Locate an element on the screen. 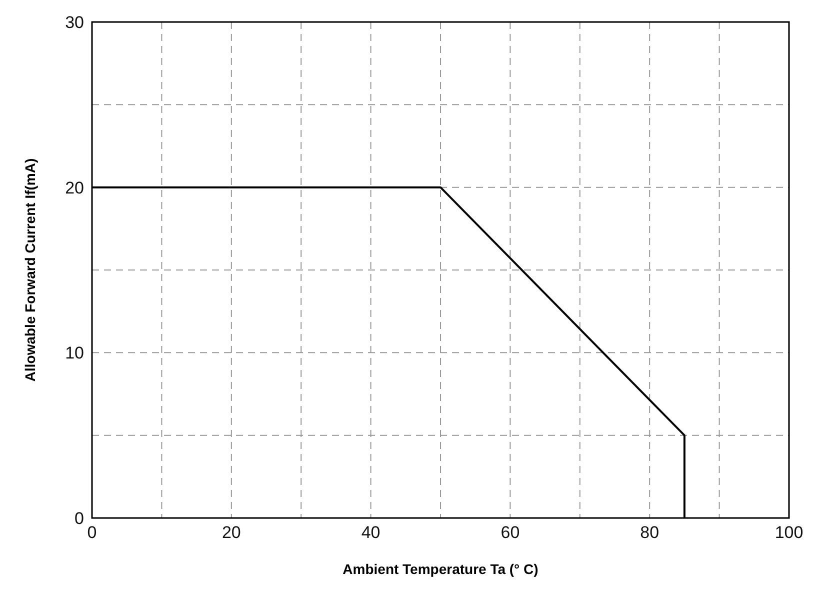  x-tick-label: 60 is located at coordinates (510, 532).